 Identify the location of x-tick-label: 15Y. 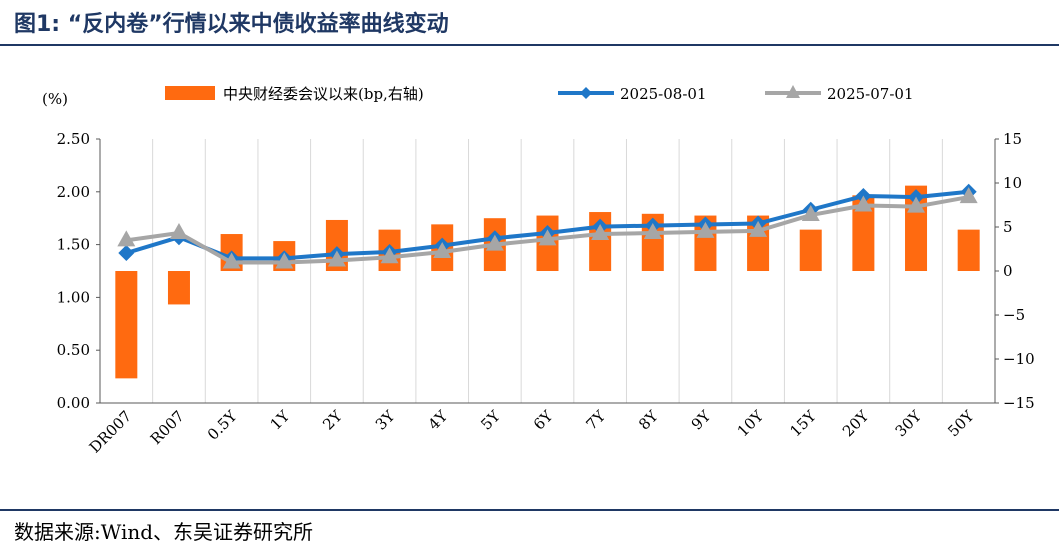
(803, 423).